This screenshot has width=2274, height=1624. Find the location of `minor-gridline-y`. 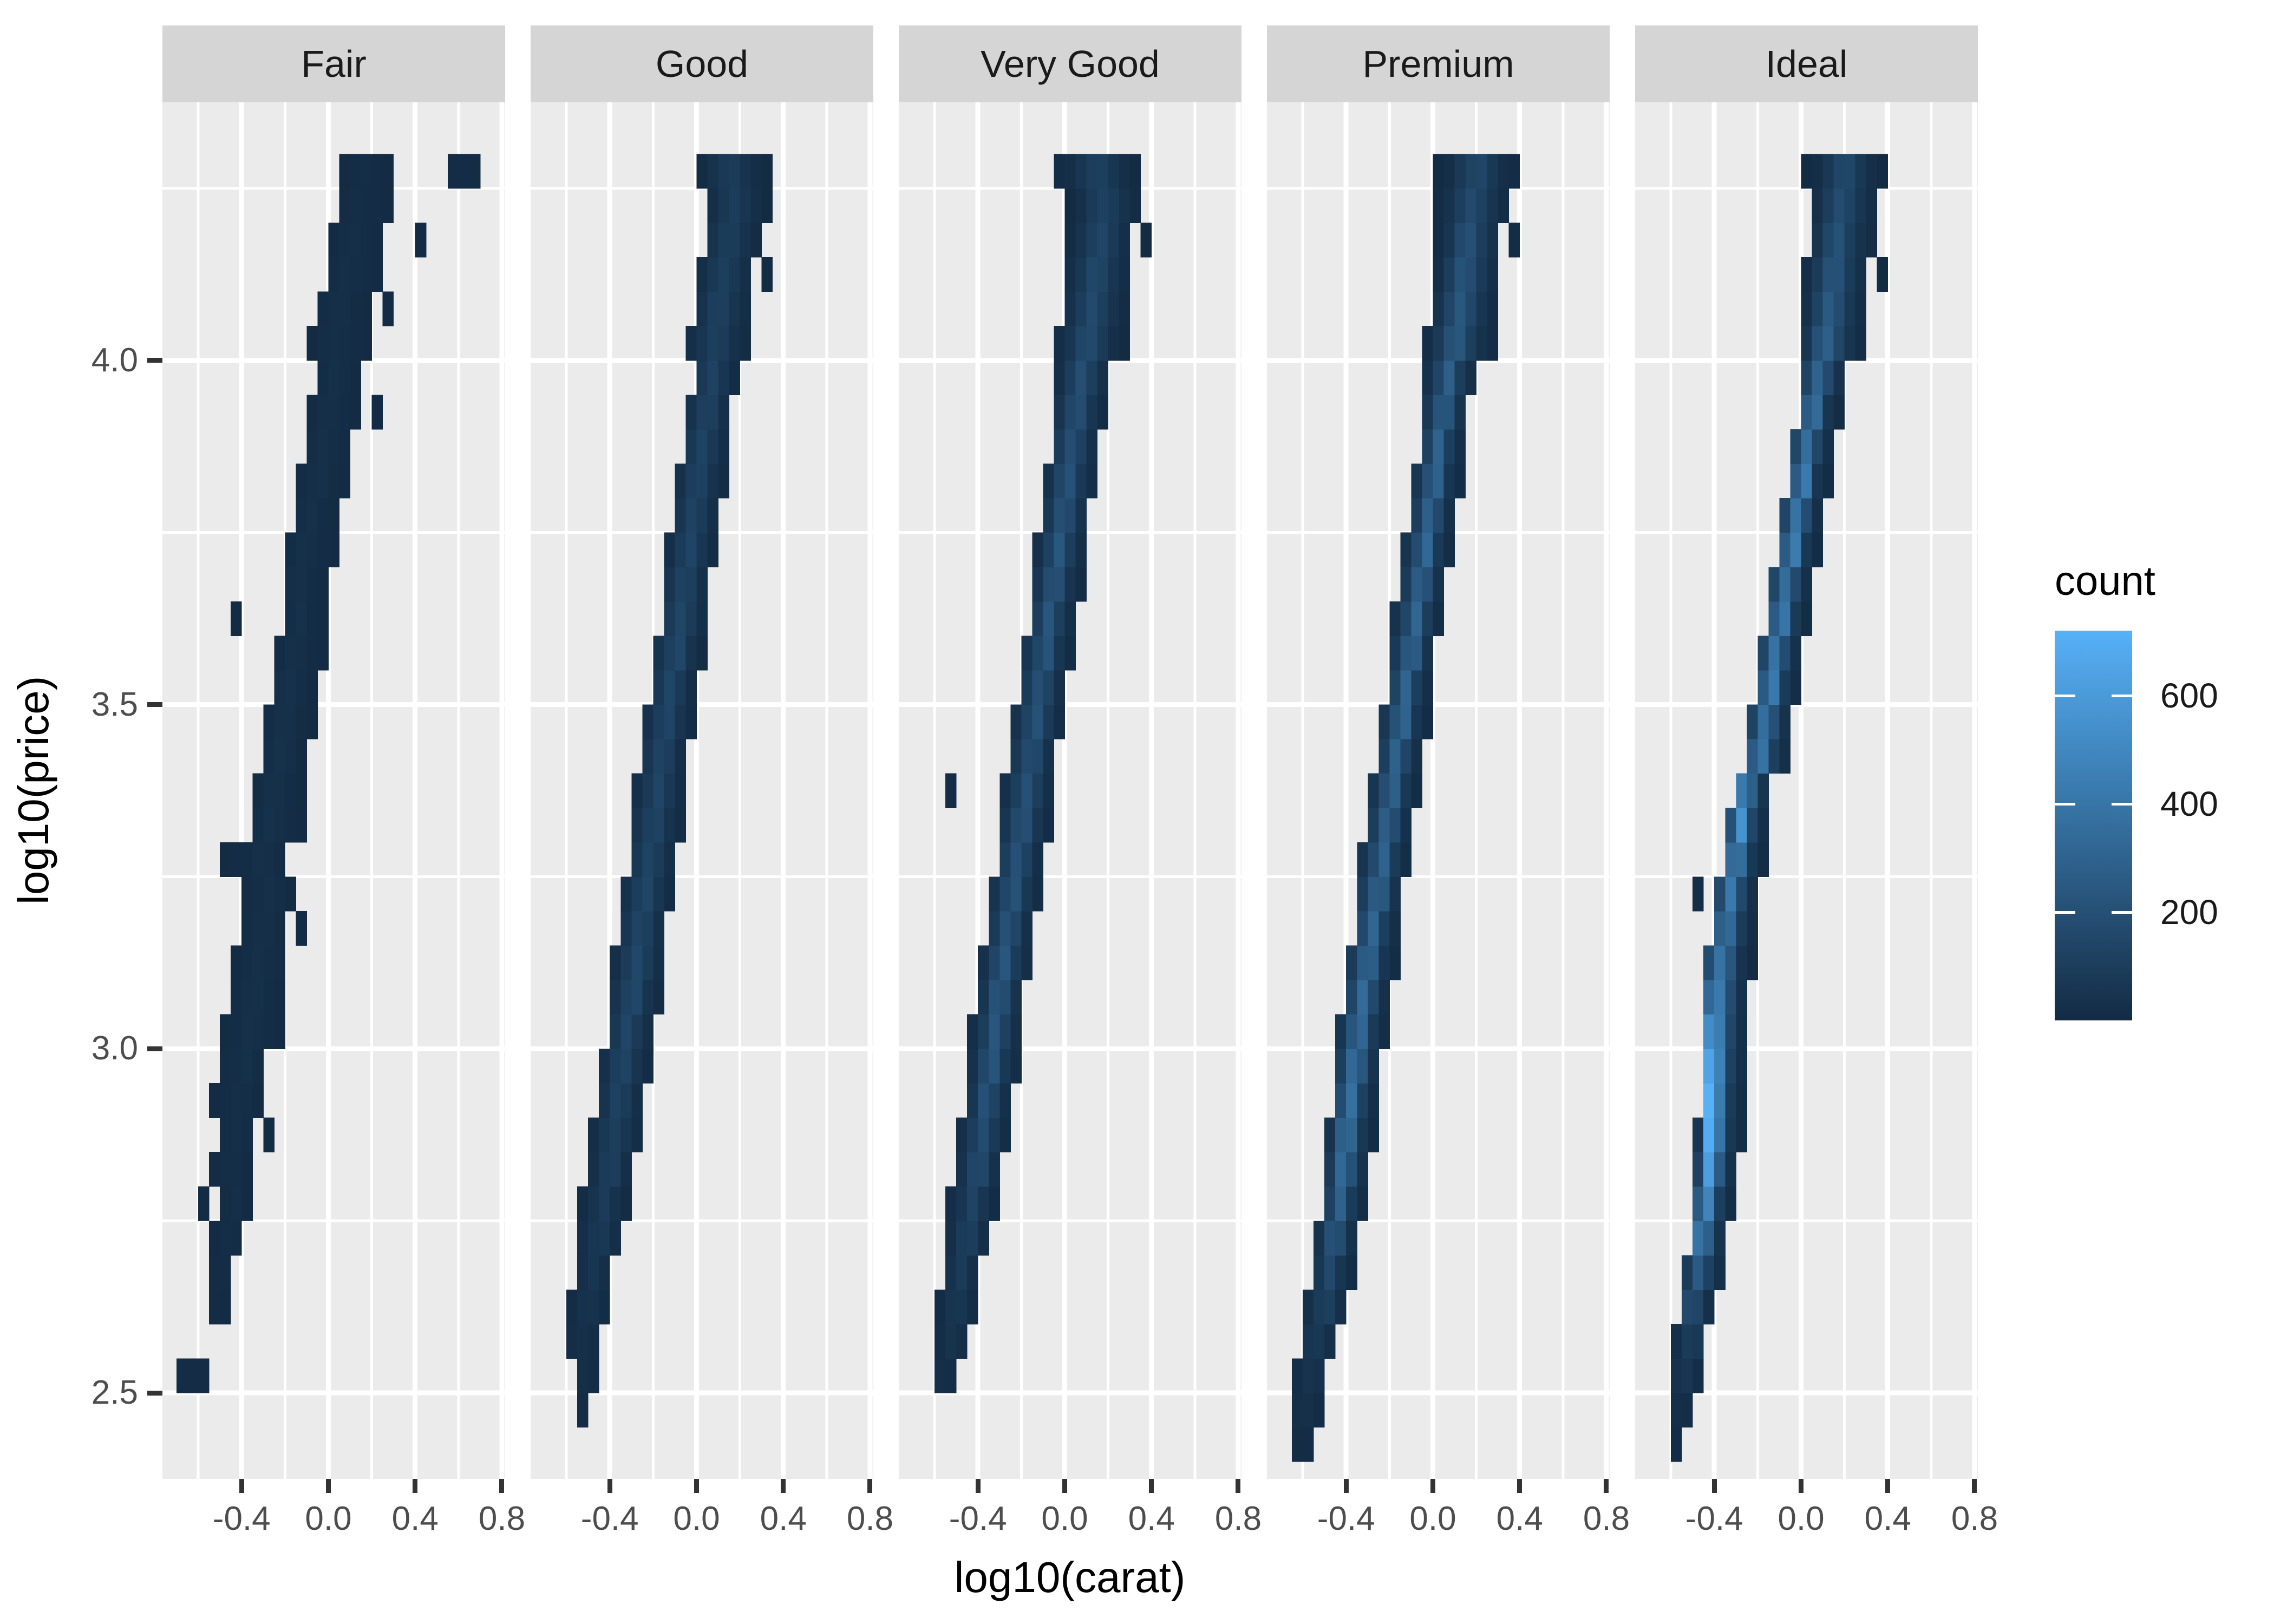

minor-gridline-y is located at coordinates (334, 188).